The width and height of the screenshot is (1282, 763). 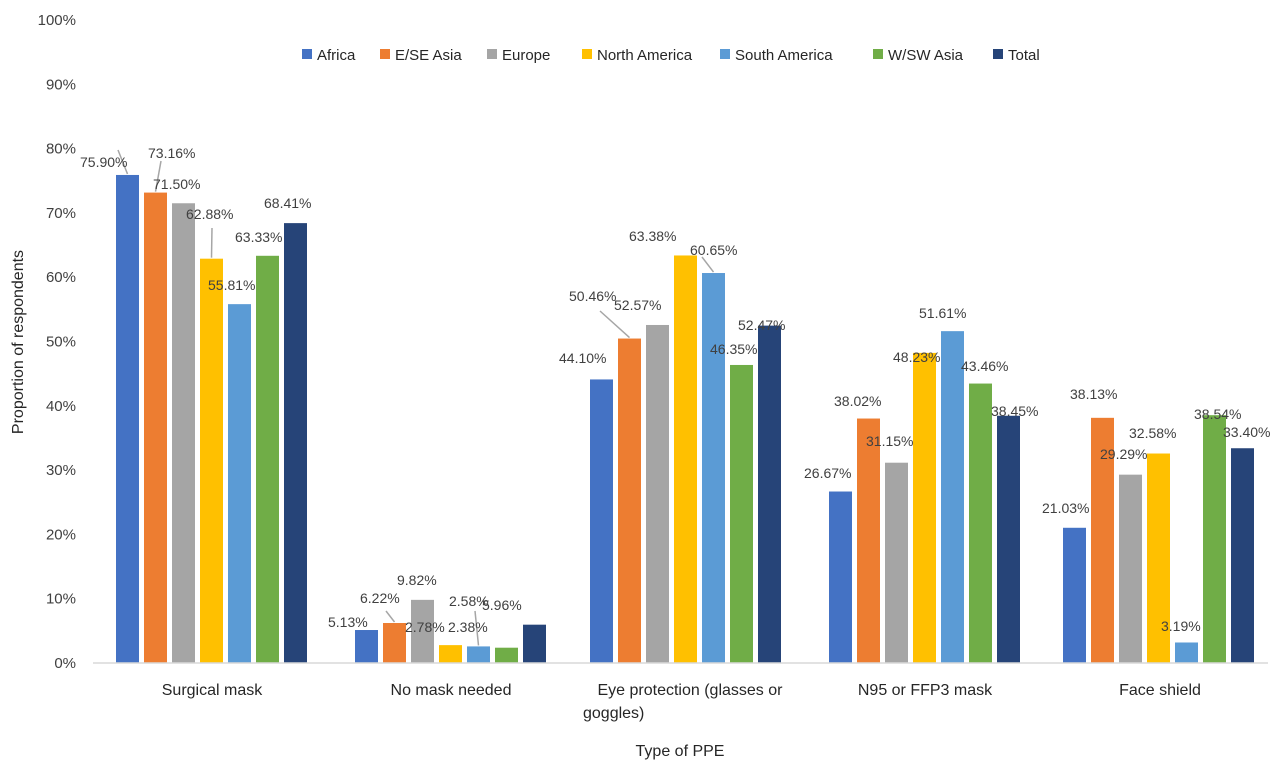 I want to click on data-label: 32.58%, so click(x=1152, y=433).